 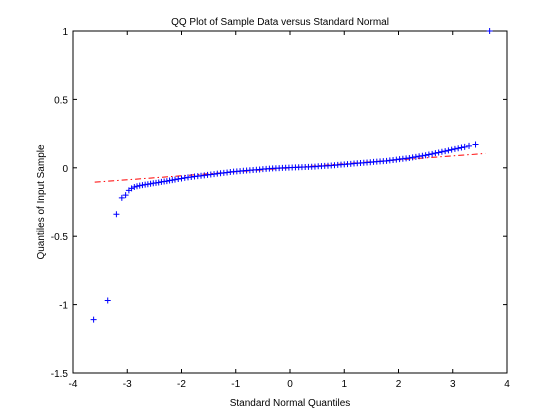 What do you see at coordinates (65, 169) in the screenshot?
I see `y-tick-label: 0` at bounding box center [65, 169].